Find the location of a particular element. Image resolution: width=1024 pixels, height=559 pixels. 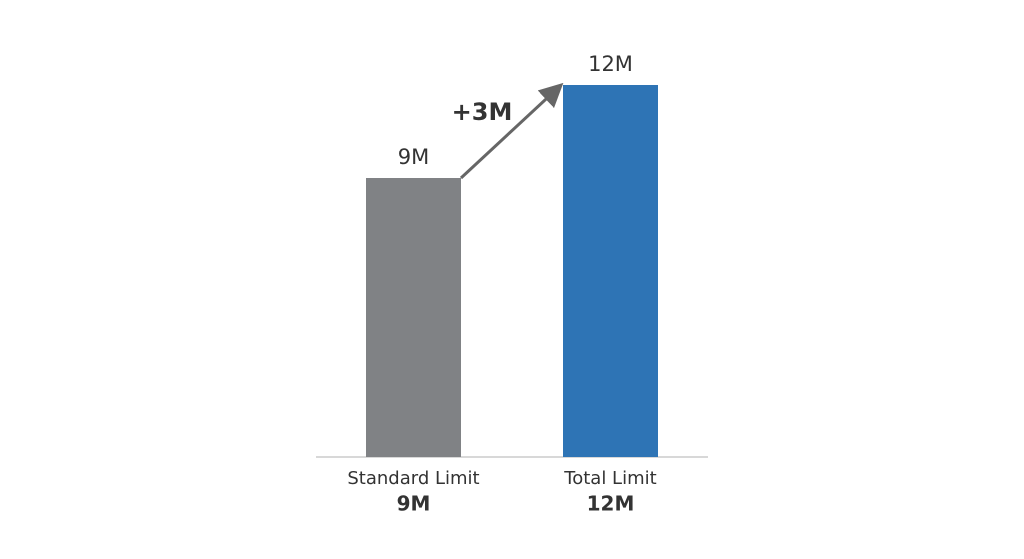

annotation: +3M is located at coordinates (482, 112).